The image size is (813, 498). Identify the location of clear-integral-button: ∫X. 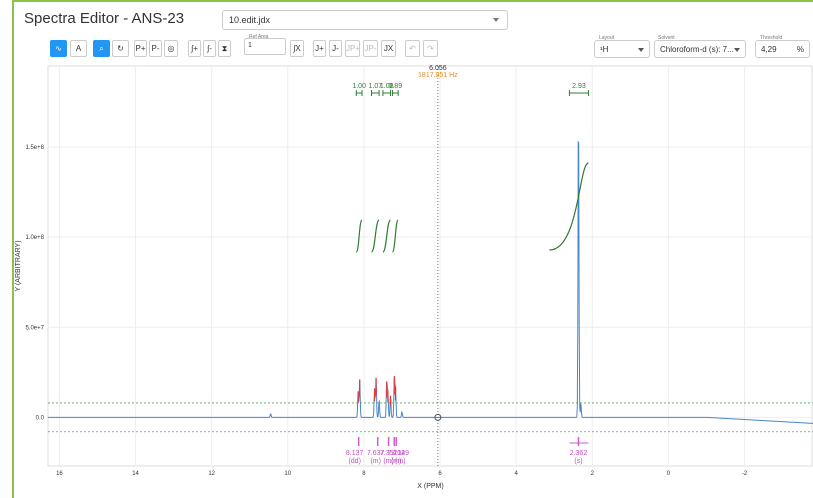
(297, 48).